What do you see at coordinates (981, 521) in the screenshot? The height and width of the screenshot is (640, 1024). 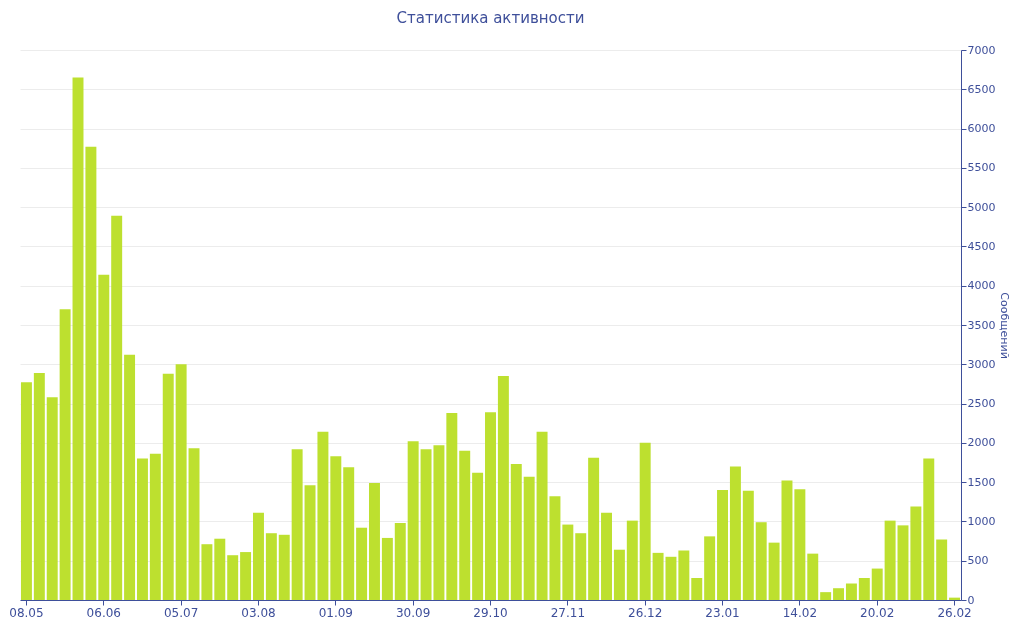 I see `y-tick-label: 1000` at bounding box center [981, 521].